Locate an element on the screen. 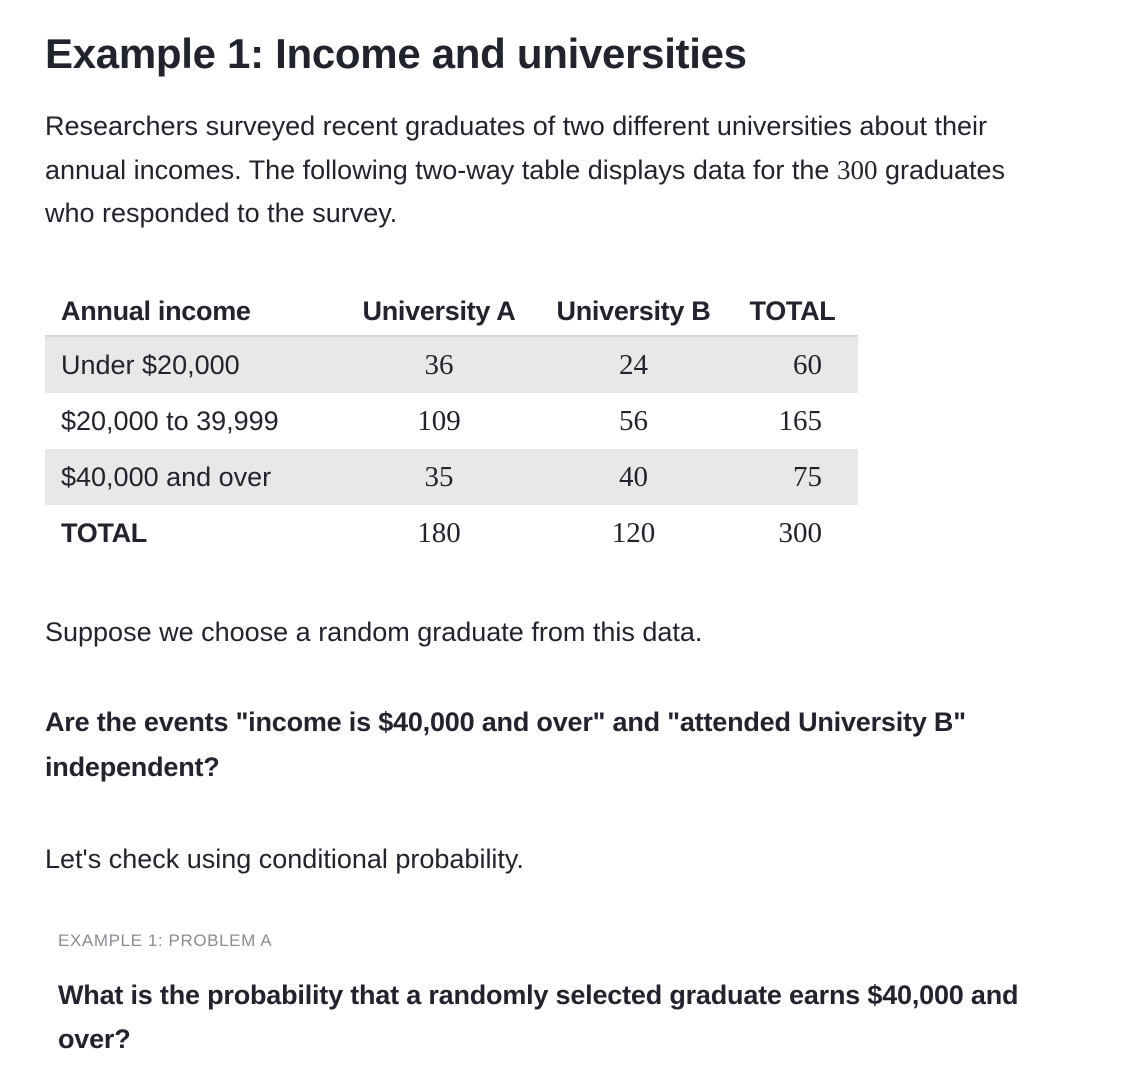 The width and height of the screenshot is (1130, 1082). cell-total: 60 is located at coordinates (794, 364).